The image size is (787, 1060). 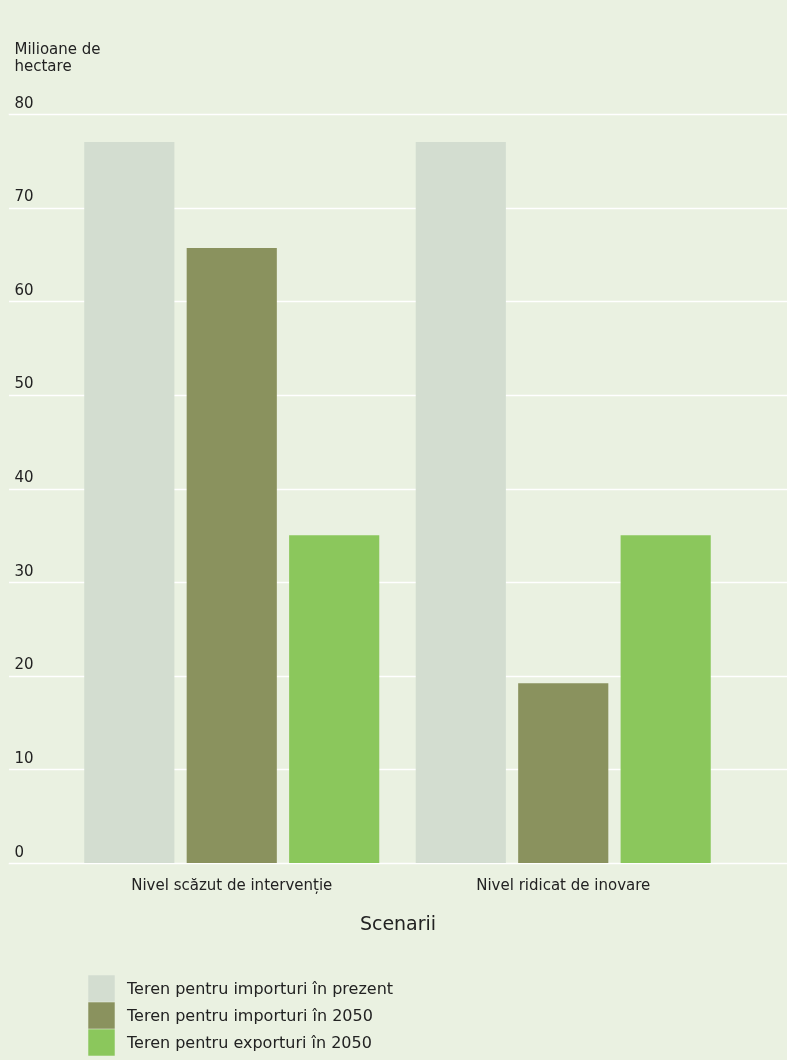 I want to click on y-tick-label: 80, so click(x=24, y=102).